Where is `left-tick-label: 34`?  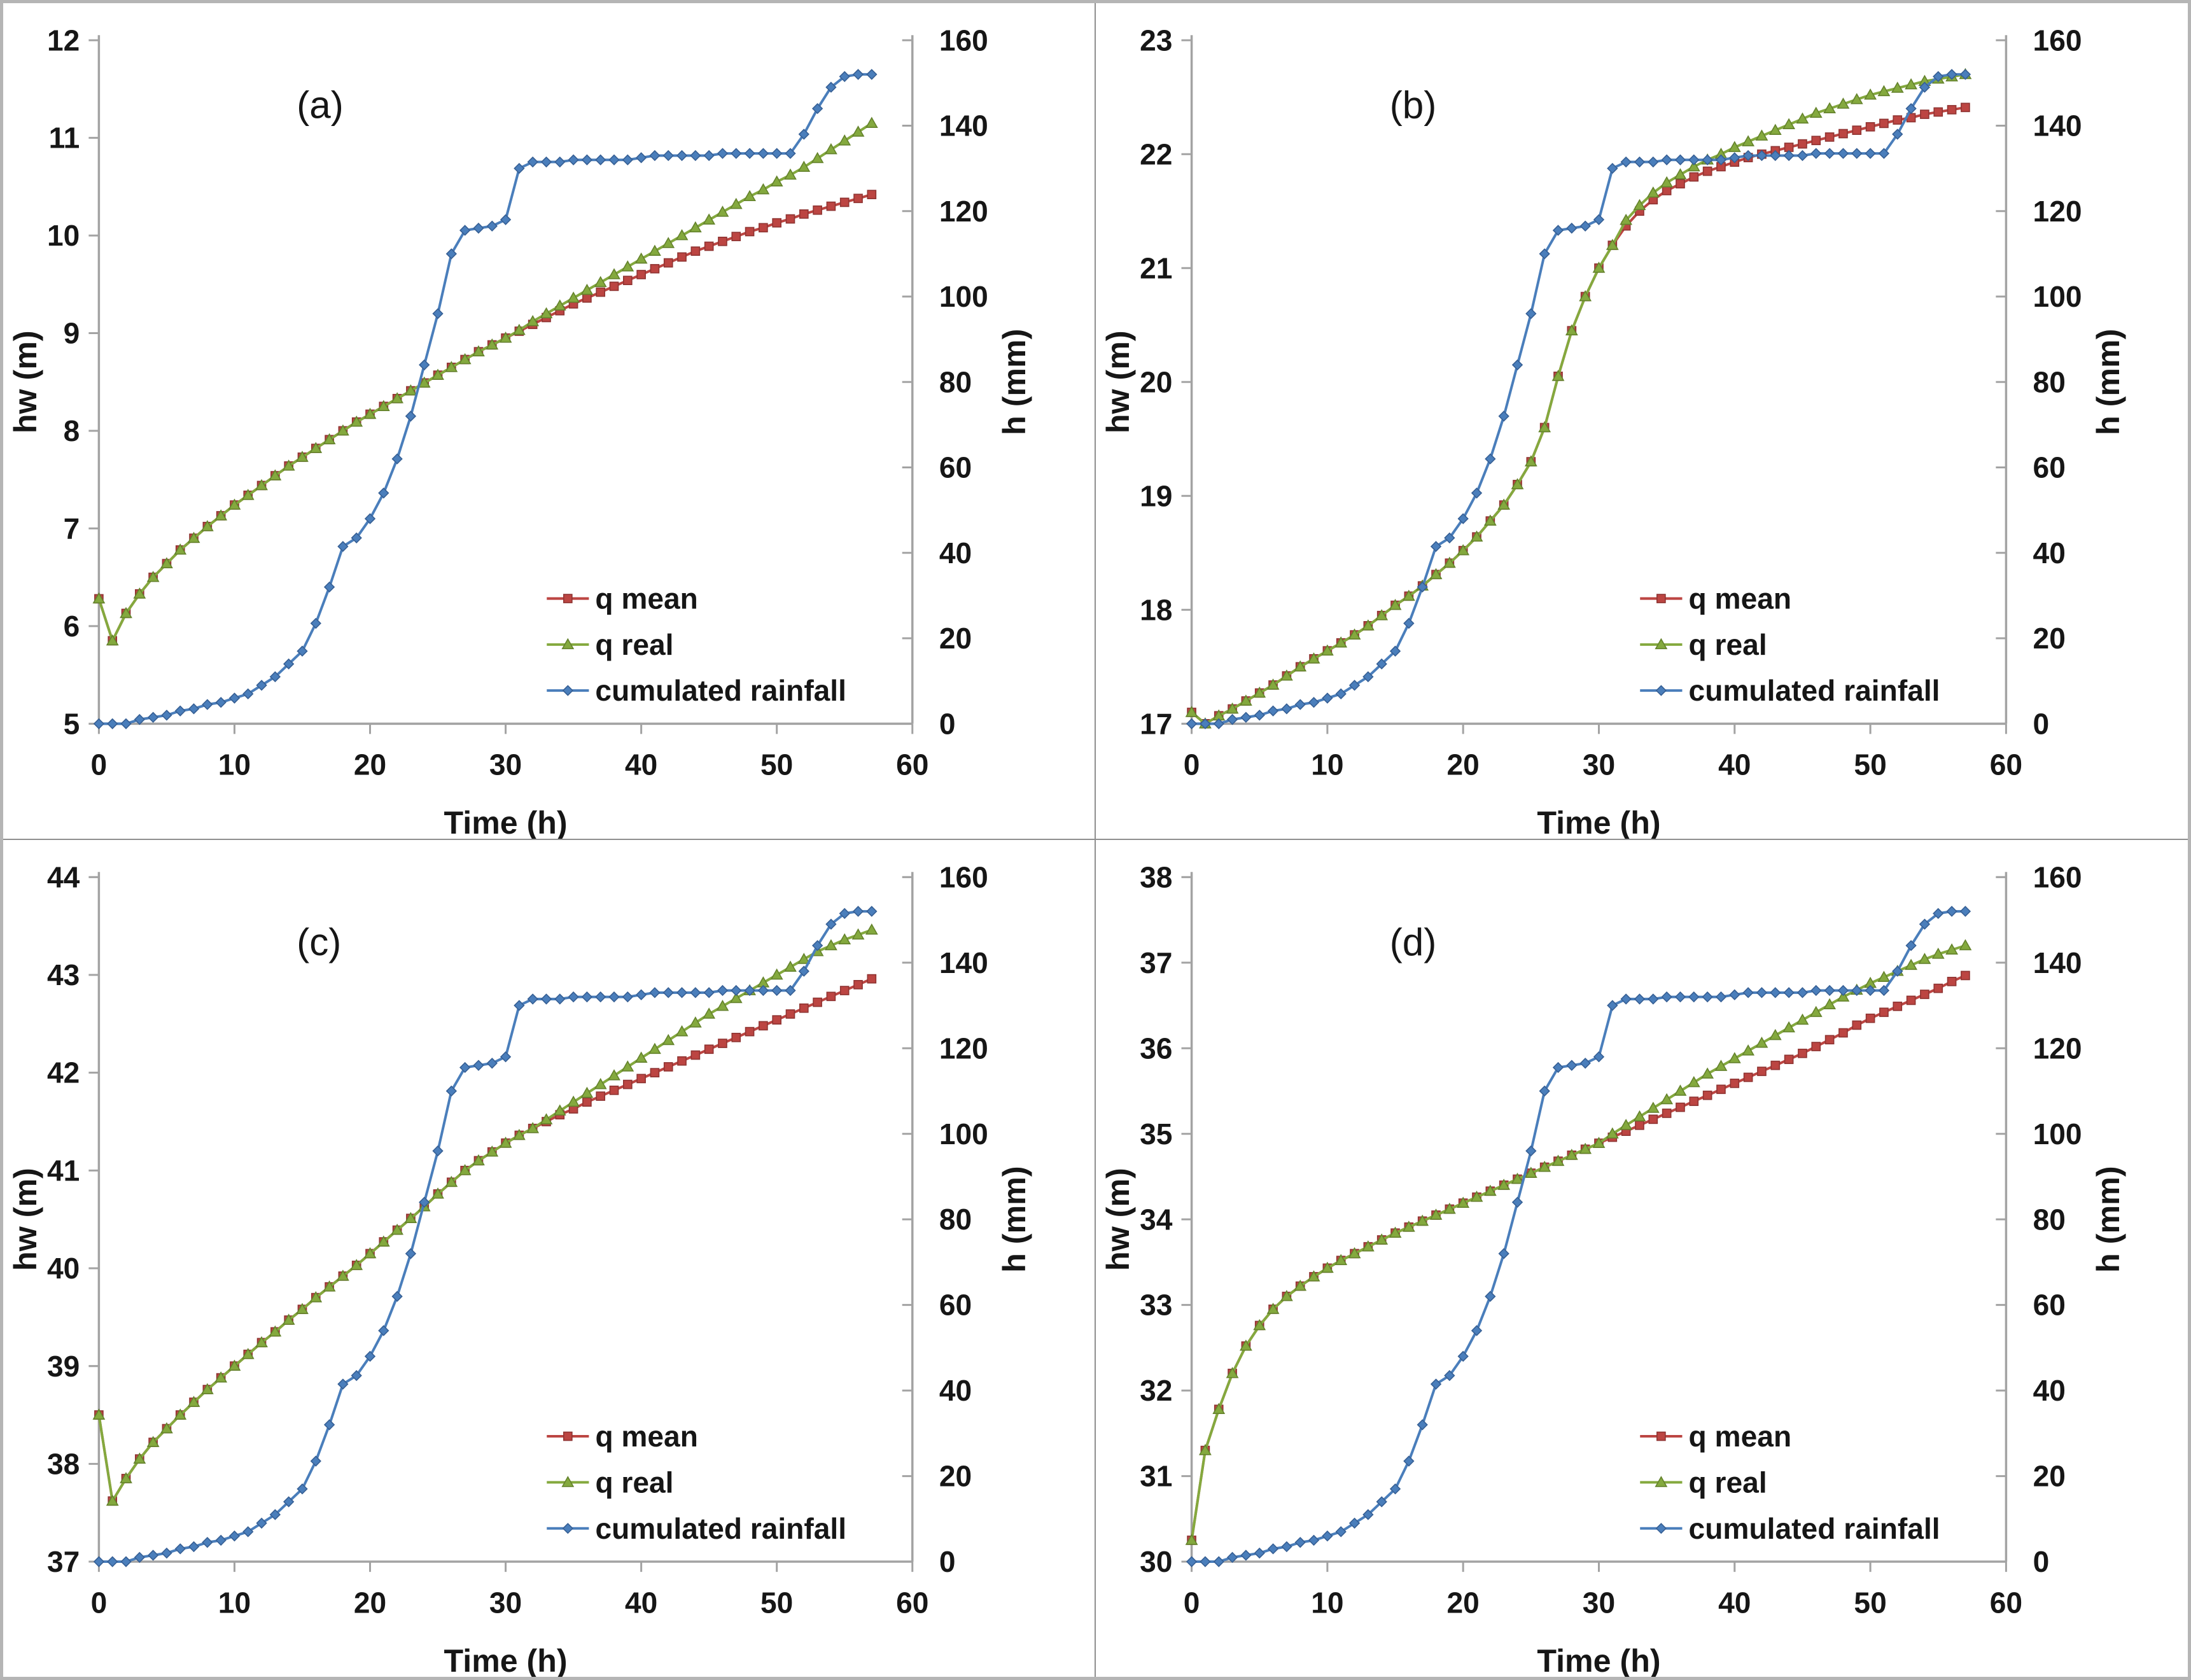 left-tick-label: 34 is located at coordinates (1156, 1219).